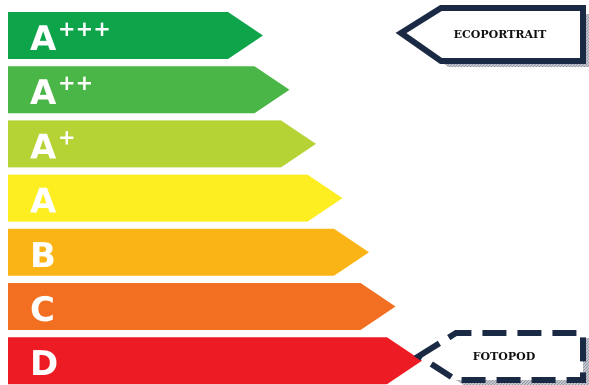  I want to click on rating-bar-letter: C, so click(42, 310).